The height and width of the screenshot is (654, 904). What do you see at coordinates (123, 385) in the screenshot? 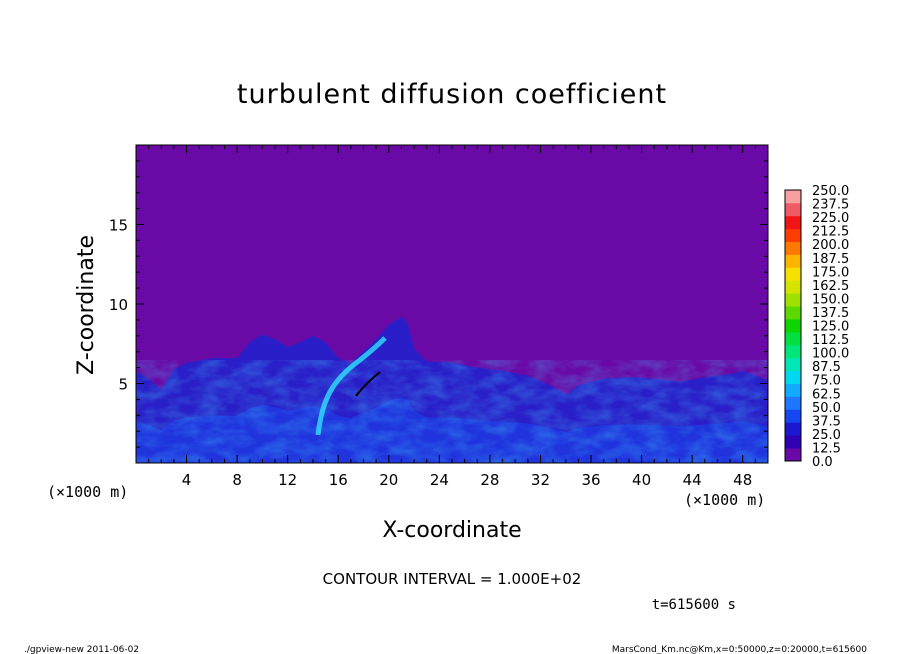
I see `y-tick-label: 5` at bounding box center [123, 385].